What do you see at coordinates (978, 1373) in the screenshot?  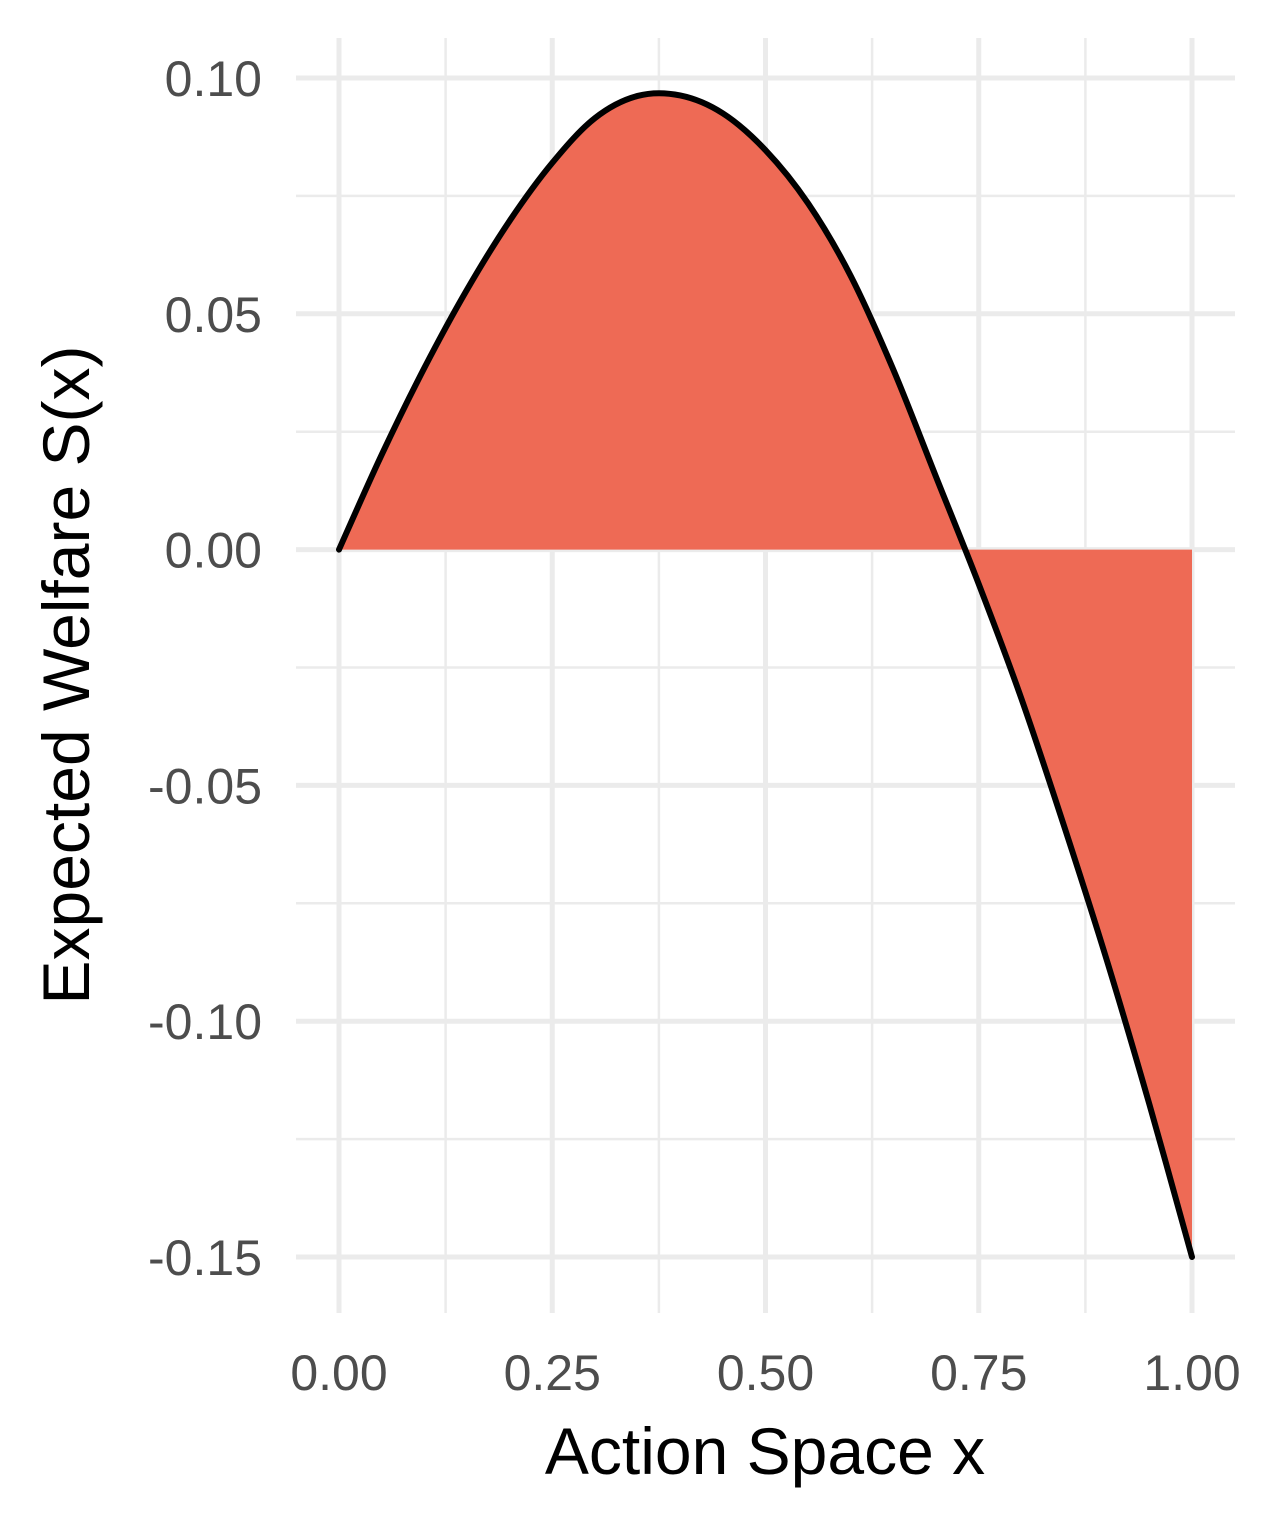 I see `x-tick-label: 0.75` at bounding box center [978, 1373].